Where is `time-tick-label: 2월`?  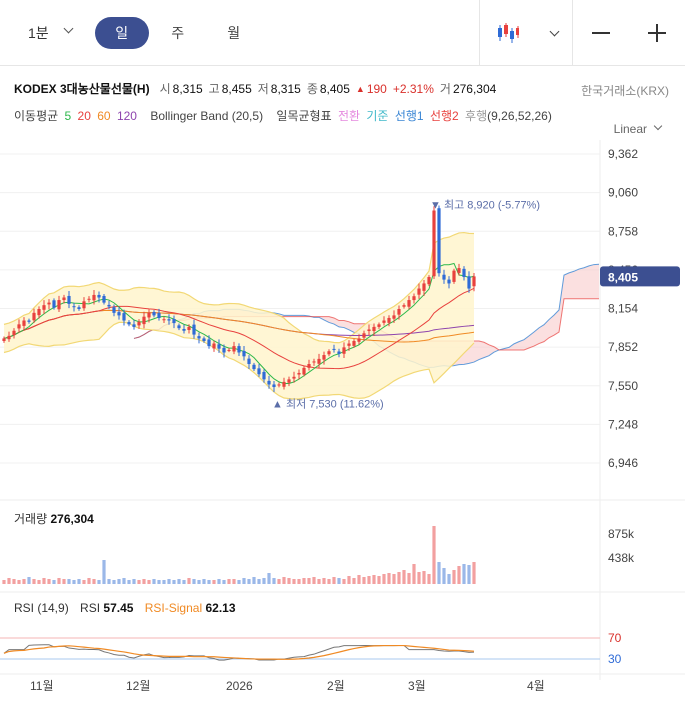
time-tick-label: 2월 is located at coordinates (336, 686).